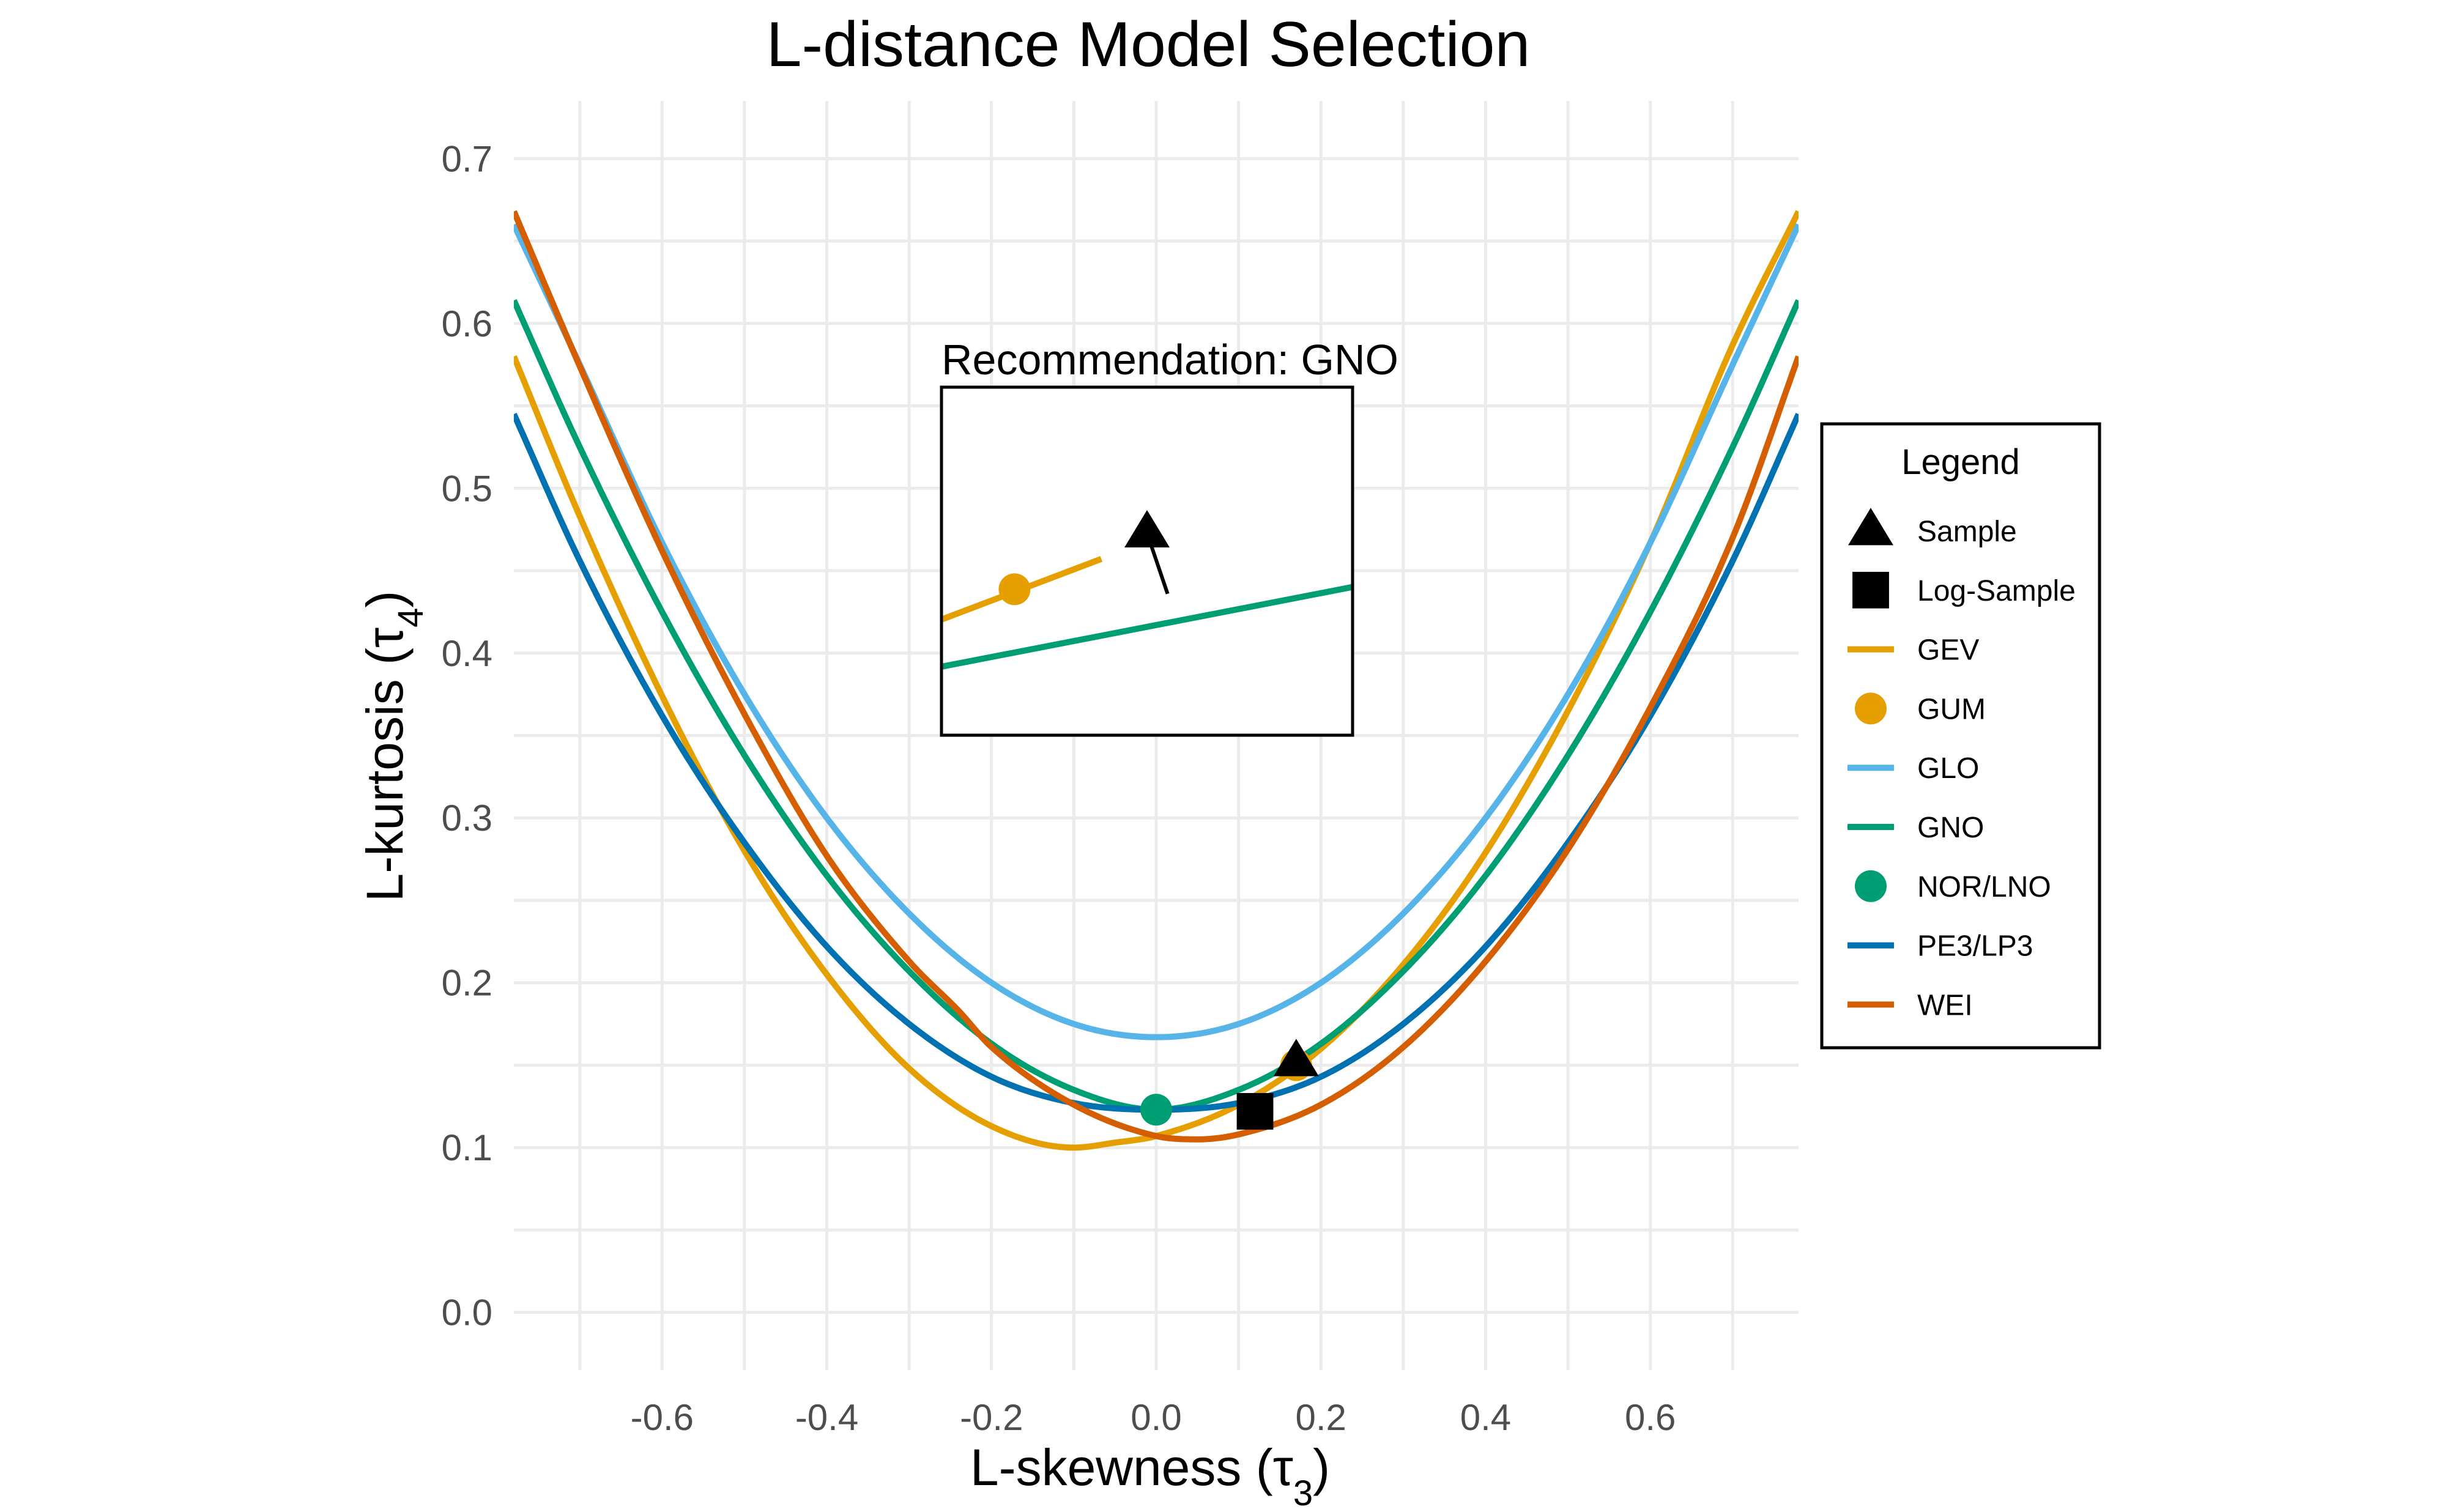 This screenshot has height=1512, width=2447. Describe the element at coordinates (467, 158) in the screenshot. I see `y-tick-label: 0.7` at that location.